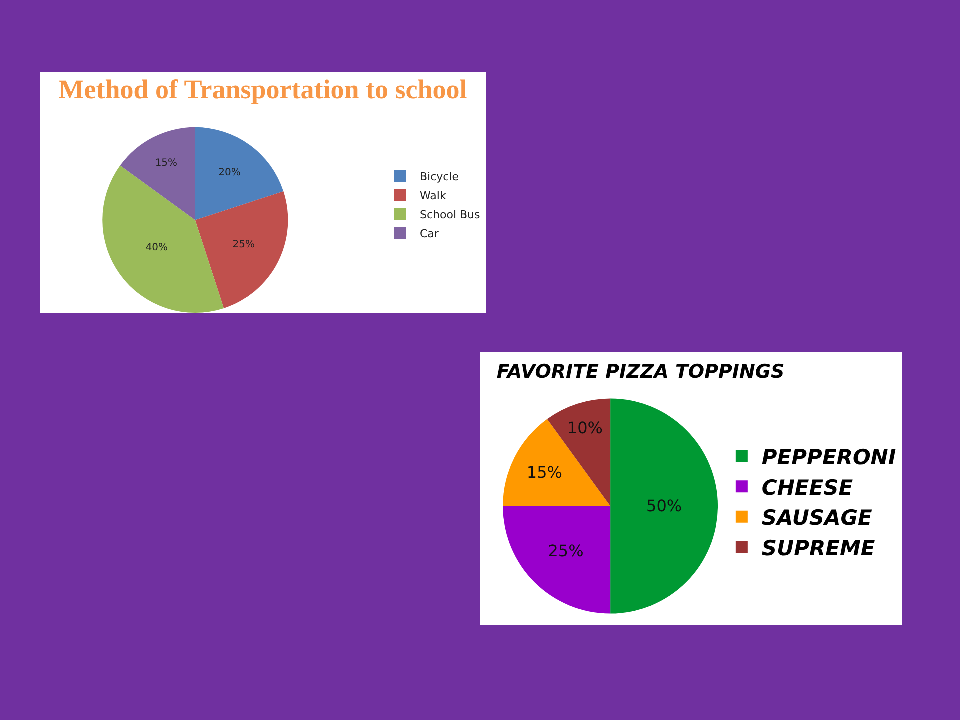 The width and height of the screenshot is (960, 720). I want to click on chart-title: Method of Transportation to school, so click(263, 89).